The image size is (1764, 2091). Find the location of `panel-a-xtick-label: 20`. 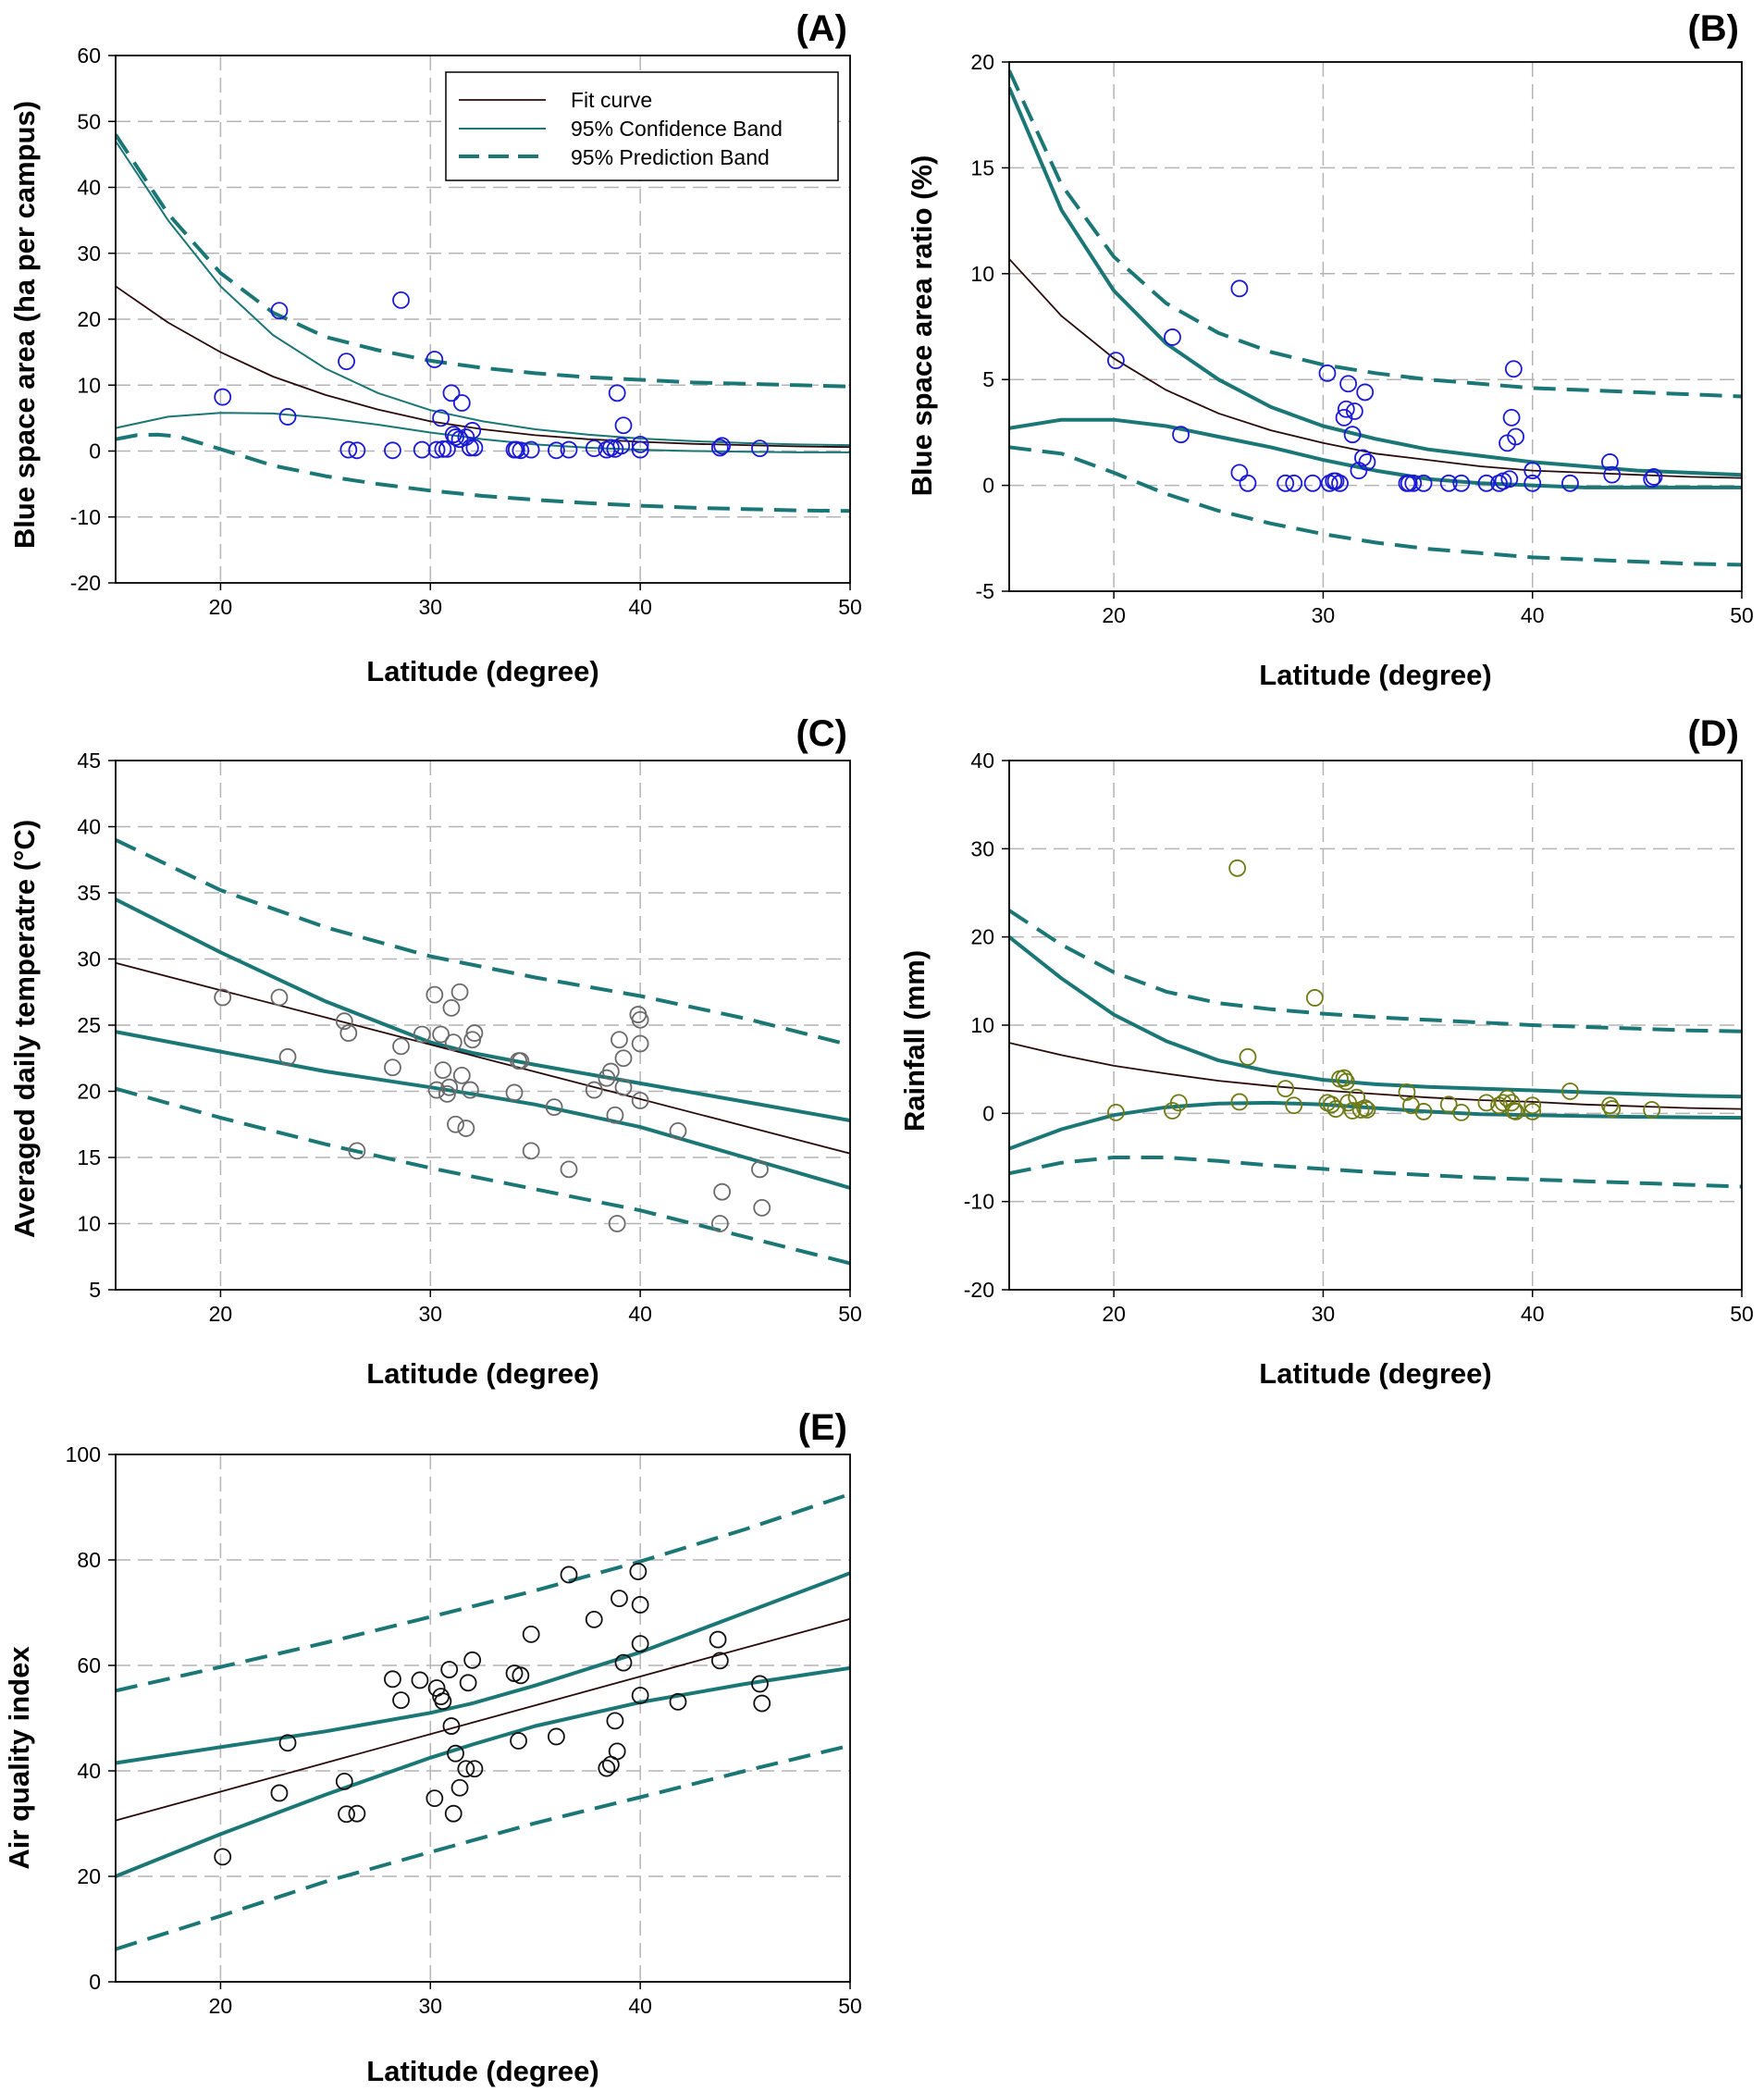

panel-a-xtick-label: 20 is located at coordinates (221, 607).